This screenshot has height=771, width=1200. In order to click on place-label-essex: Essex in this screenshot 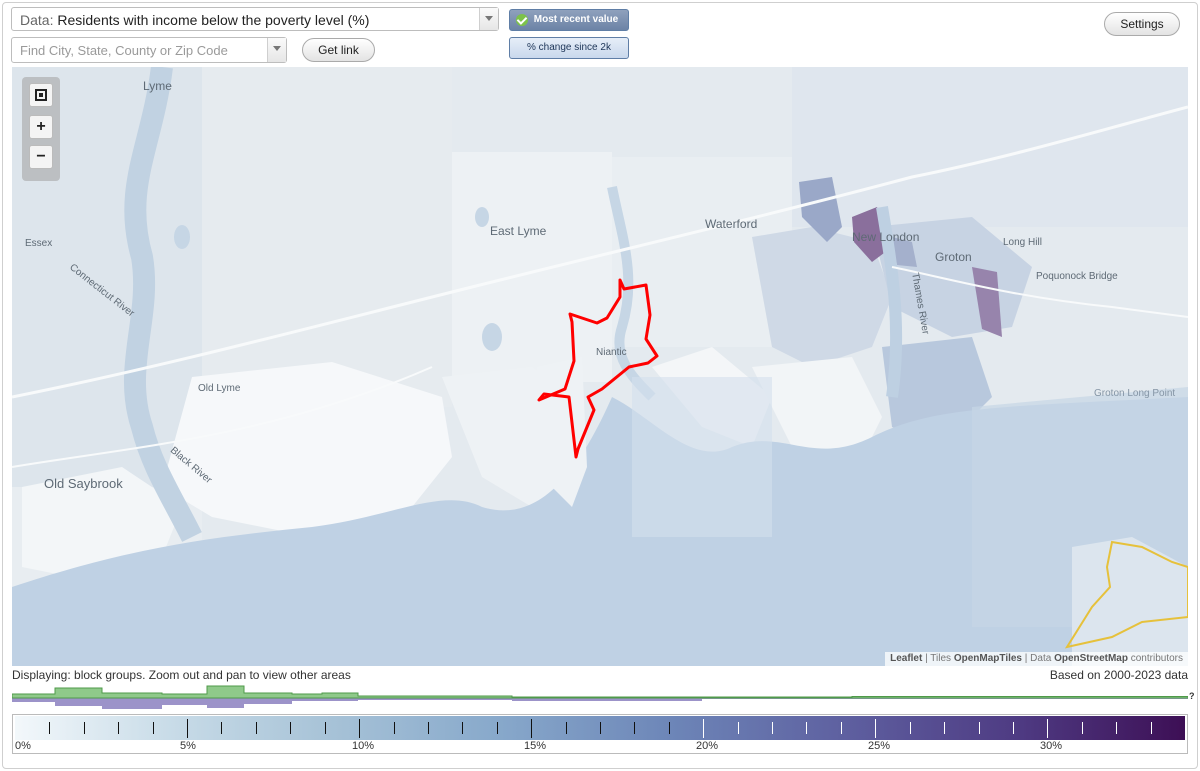, I will do `click(39, 243)`.